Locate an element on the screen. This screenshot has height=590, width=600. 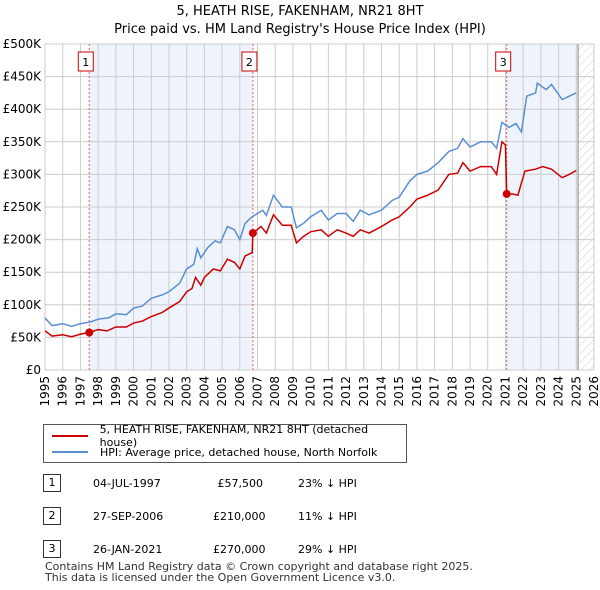
x-tick-label: 2020 is located at coordinates (488, 391).